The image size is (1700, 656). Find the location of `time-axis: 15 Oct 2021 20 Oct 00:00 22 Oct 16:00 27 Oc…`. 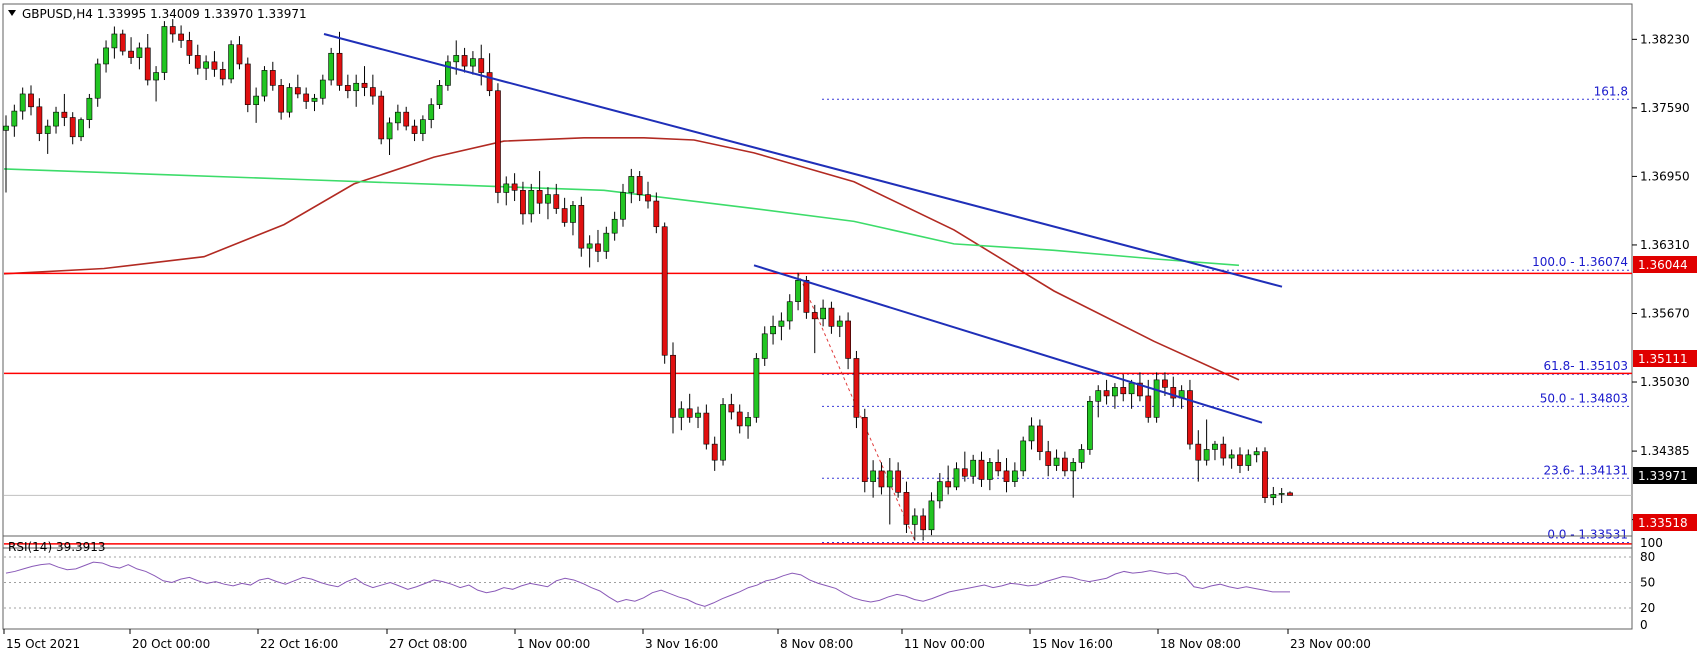

time-axis: 15 Oct 2021 20 Oct 00:00 22 Oct 16:00 27 Oc… is located at coordinates (687, 640).